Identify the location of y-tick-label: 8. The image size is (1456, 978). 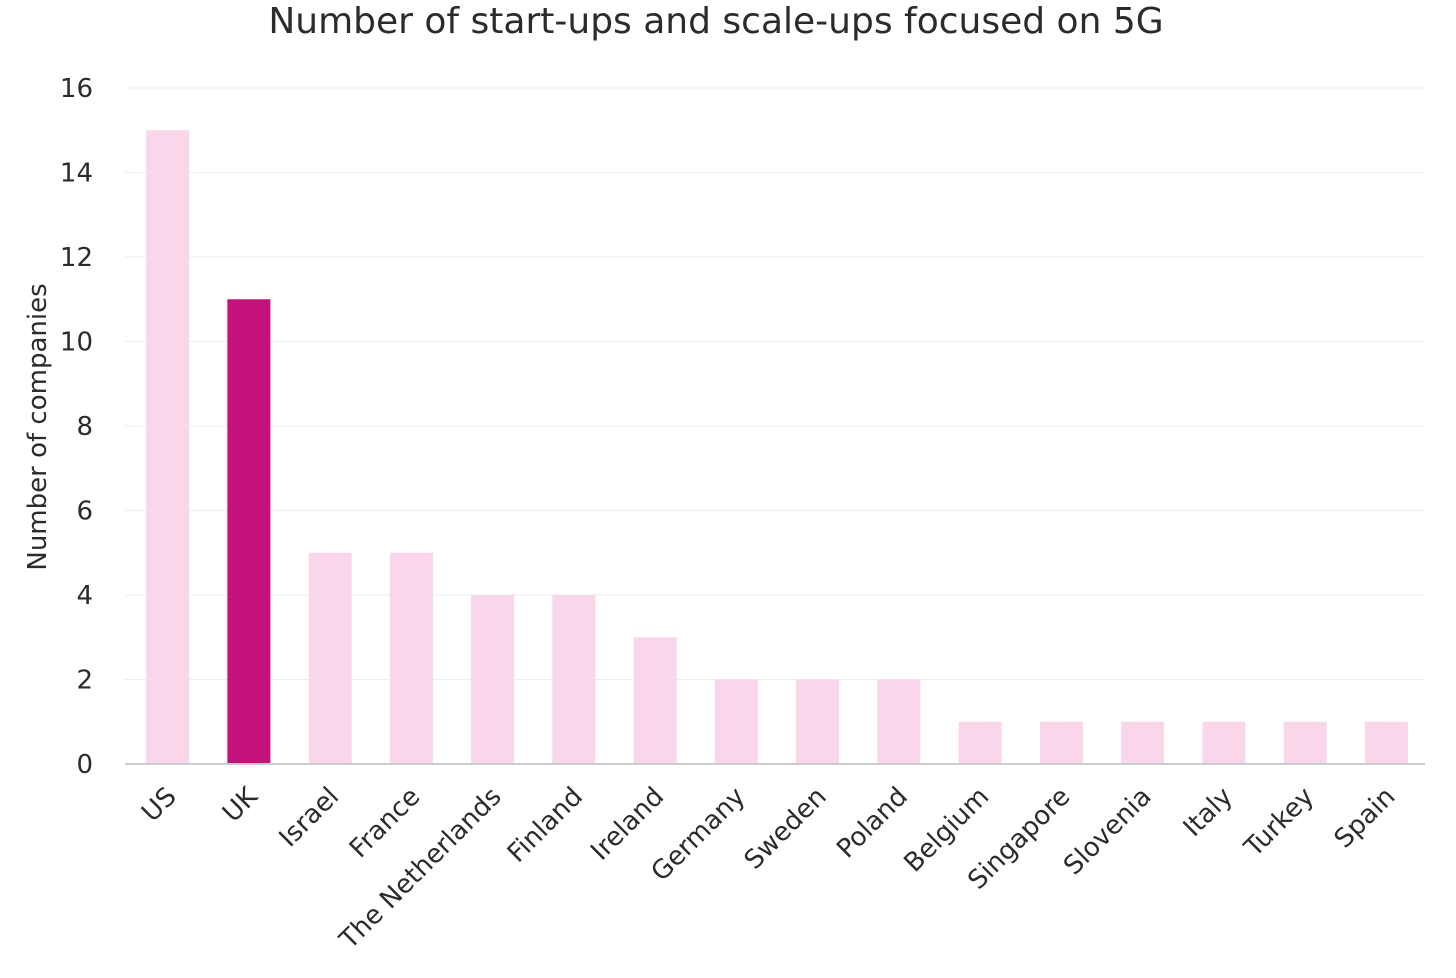
(84, 427).